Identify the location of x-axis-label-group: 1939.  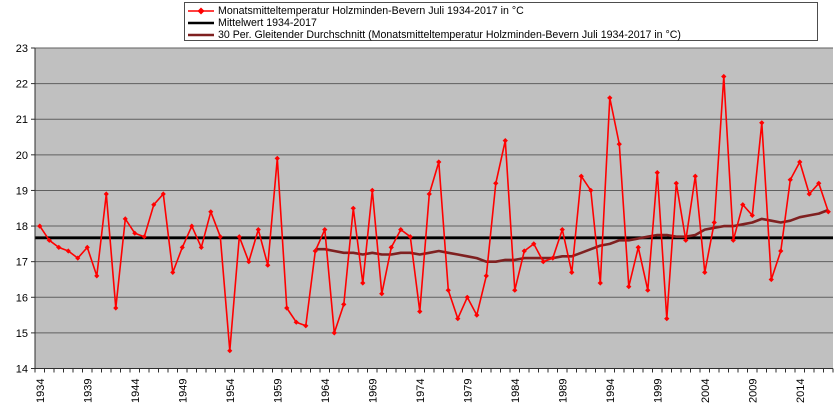
(88, 391).